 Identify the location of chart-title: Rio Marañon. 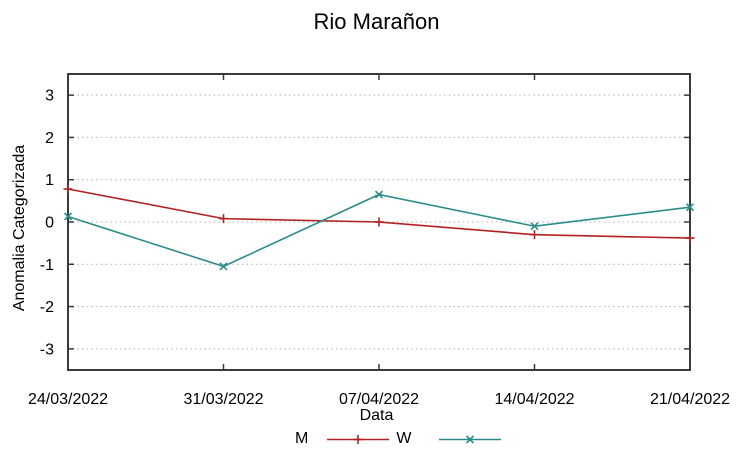
(376, 21).